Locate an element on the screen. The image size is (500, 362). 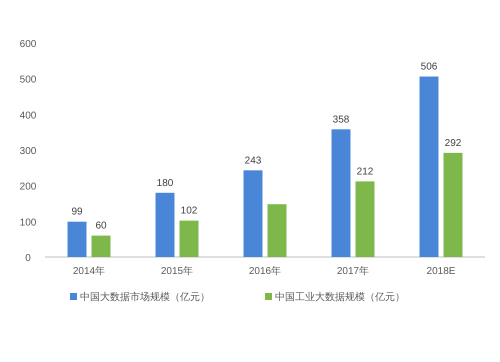
legend-label: 中国大数据市场规模（亿元） is located at coordinates (145, 297).